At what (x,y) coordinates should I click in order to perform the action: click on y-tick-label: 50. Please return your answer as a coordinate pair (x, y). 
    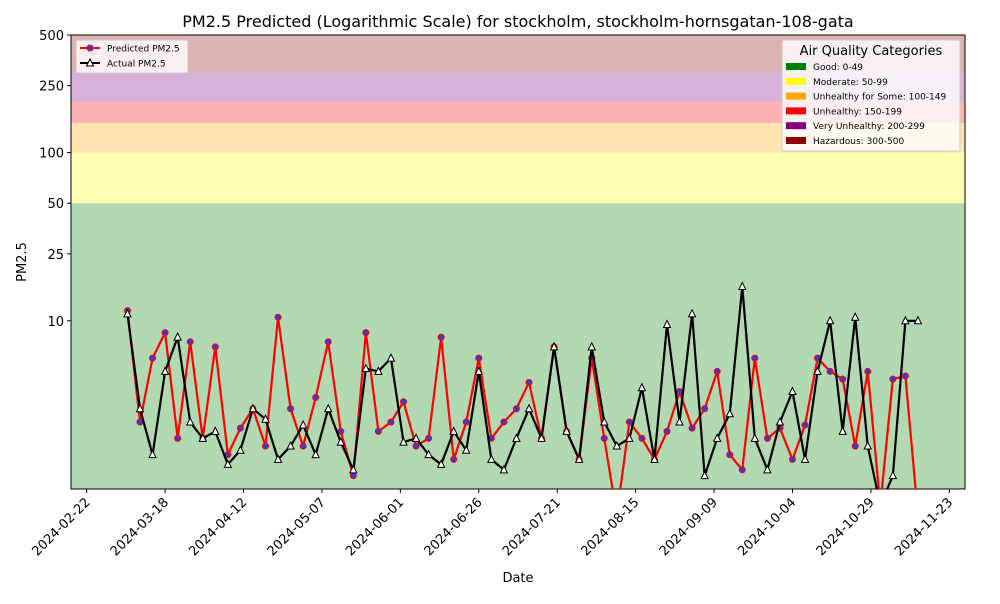
    Looking at the image, I should click on (55, 204).